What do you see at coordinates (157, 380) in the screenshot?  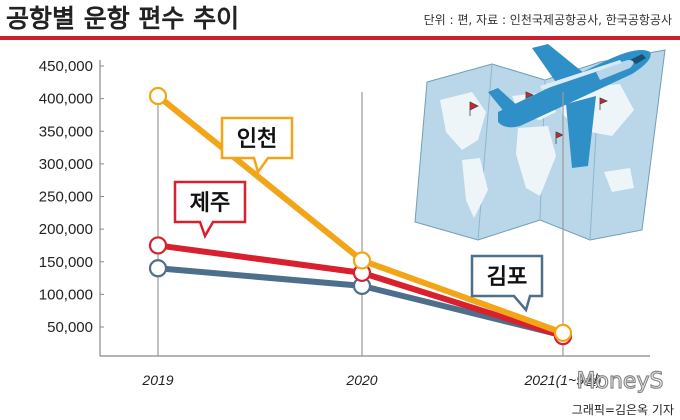 I see `x-tick-label: 2019` at bounding box center [157, 380].